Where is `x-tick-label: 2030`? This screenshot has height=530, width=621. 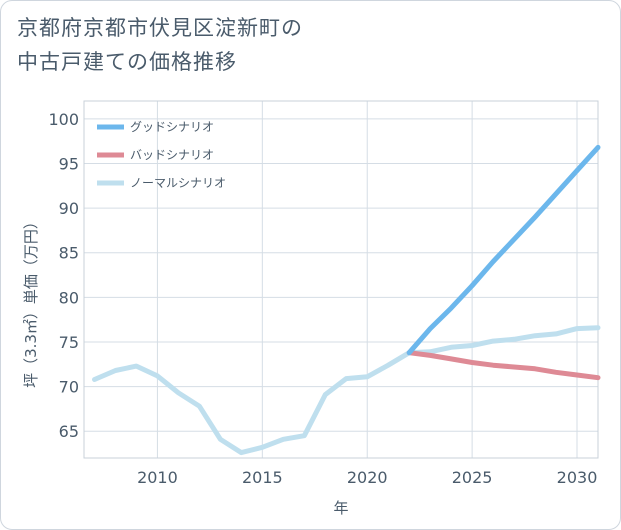 x-tick-label: 2030 is located at coordinates (577, 477).